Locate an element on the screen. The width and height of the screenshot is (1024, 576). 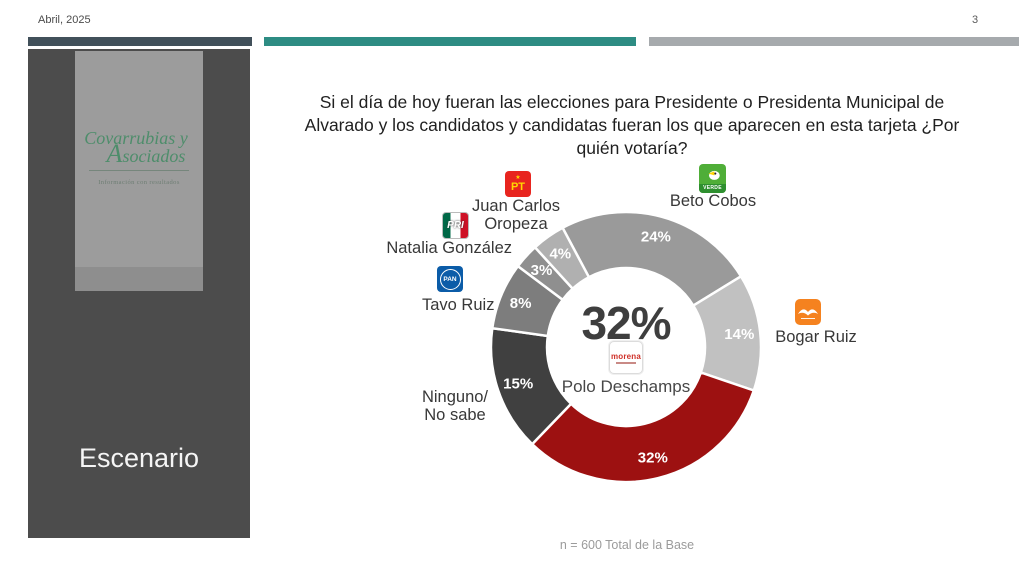
morena-party-icon: morena is located at coordinates (626, 357).